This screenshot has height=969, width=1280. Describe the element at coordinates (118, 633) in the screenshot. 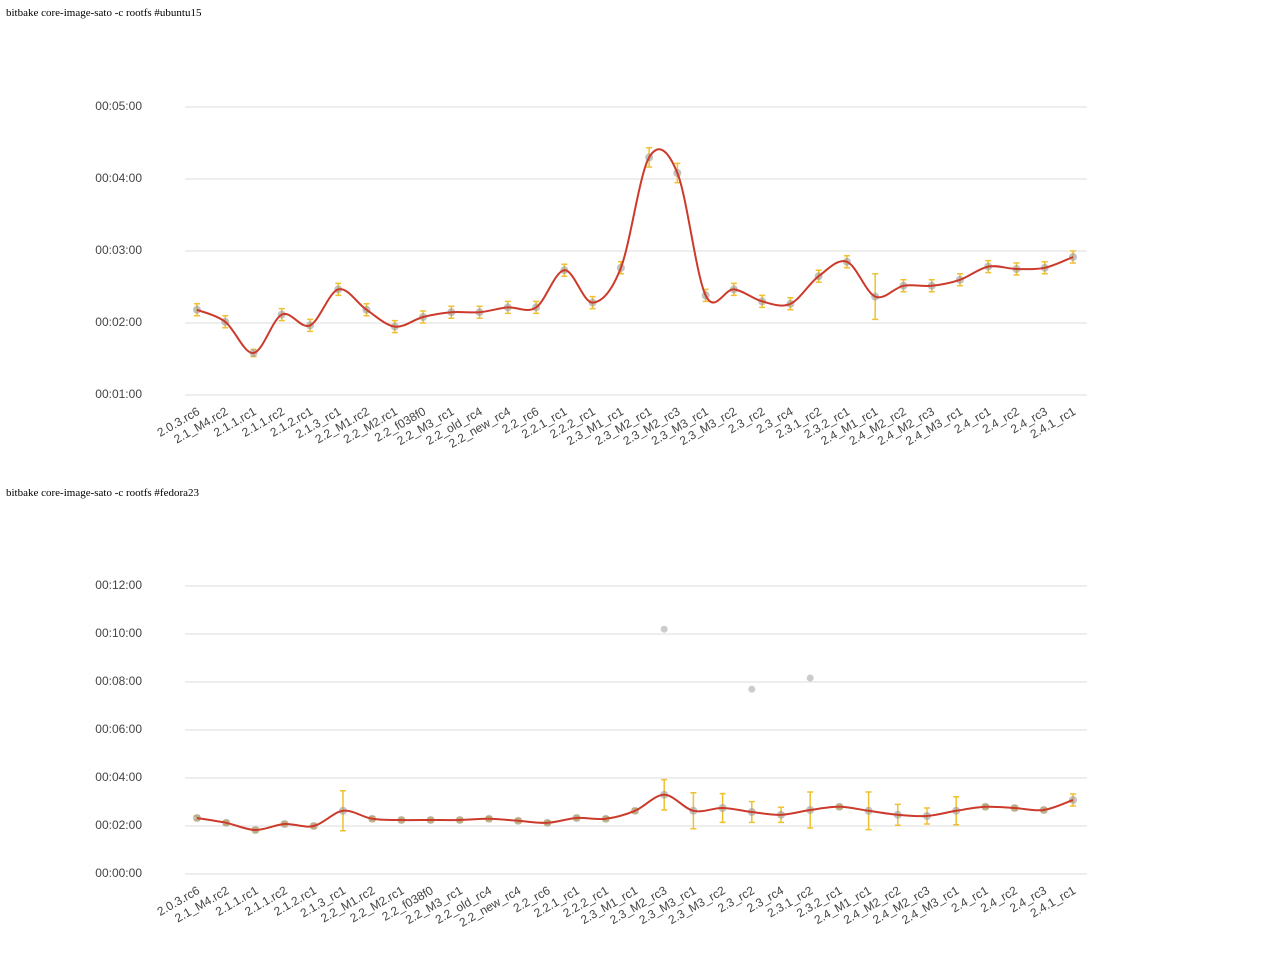

I see `y-tick-label: 00:10:00` at that location.